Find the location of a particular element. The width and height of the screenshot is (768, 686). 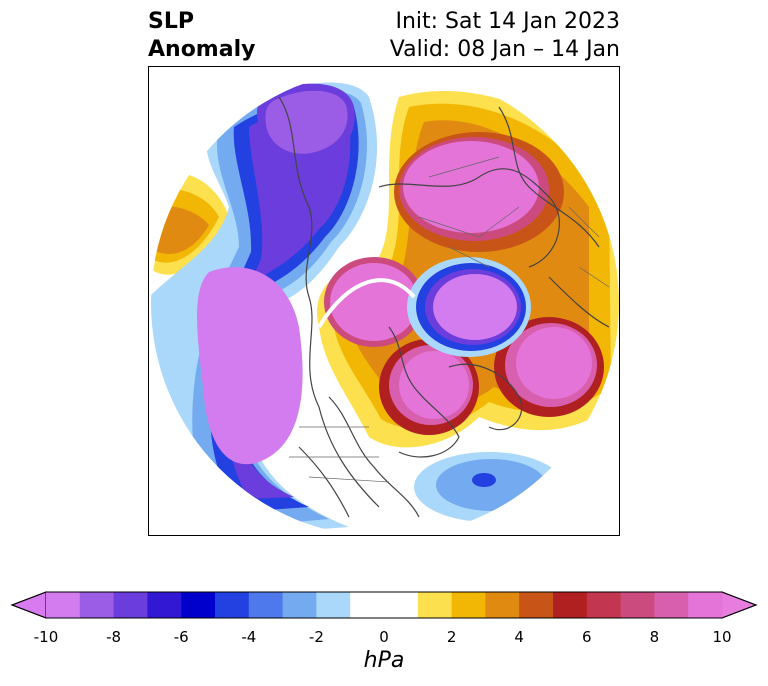

colorbar is located at coordinates (384, 605).